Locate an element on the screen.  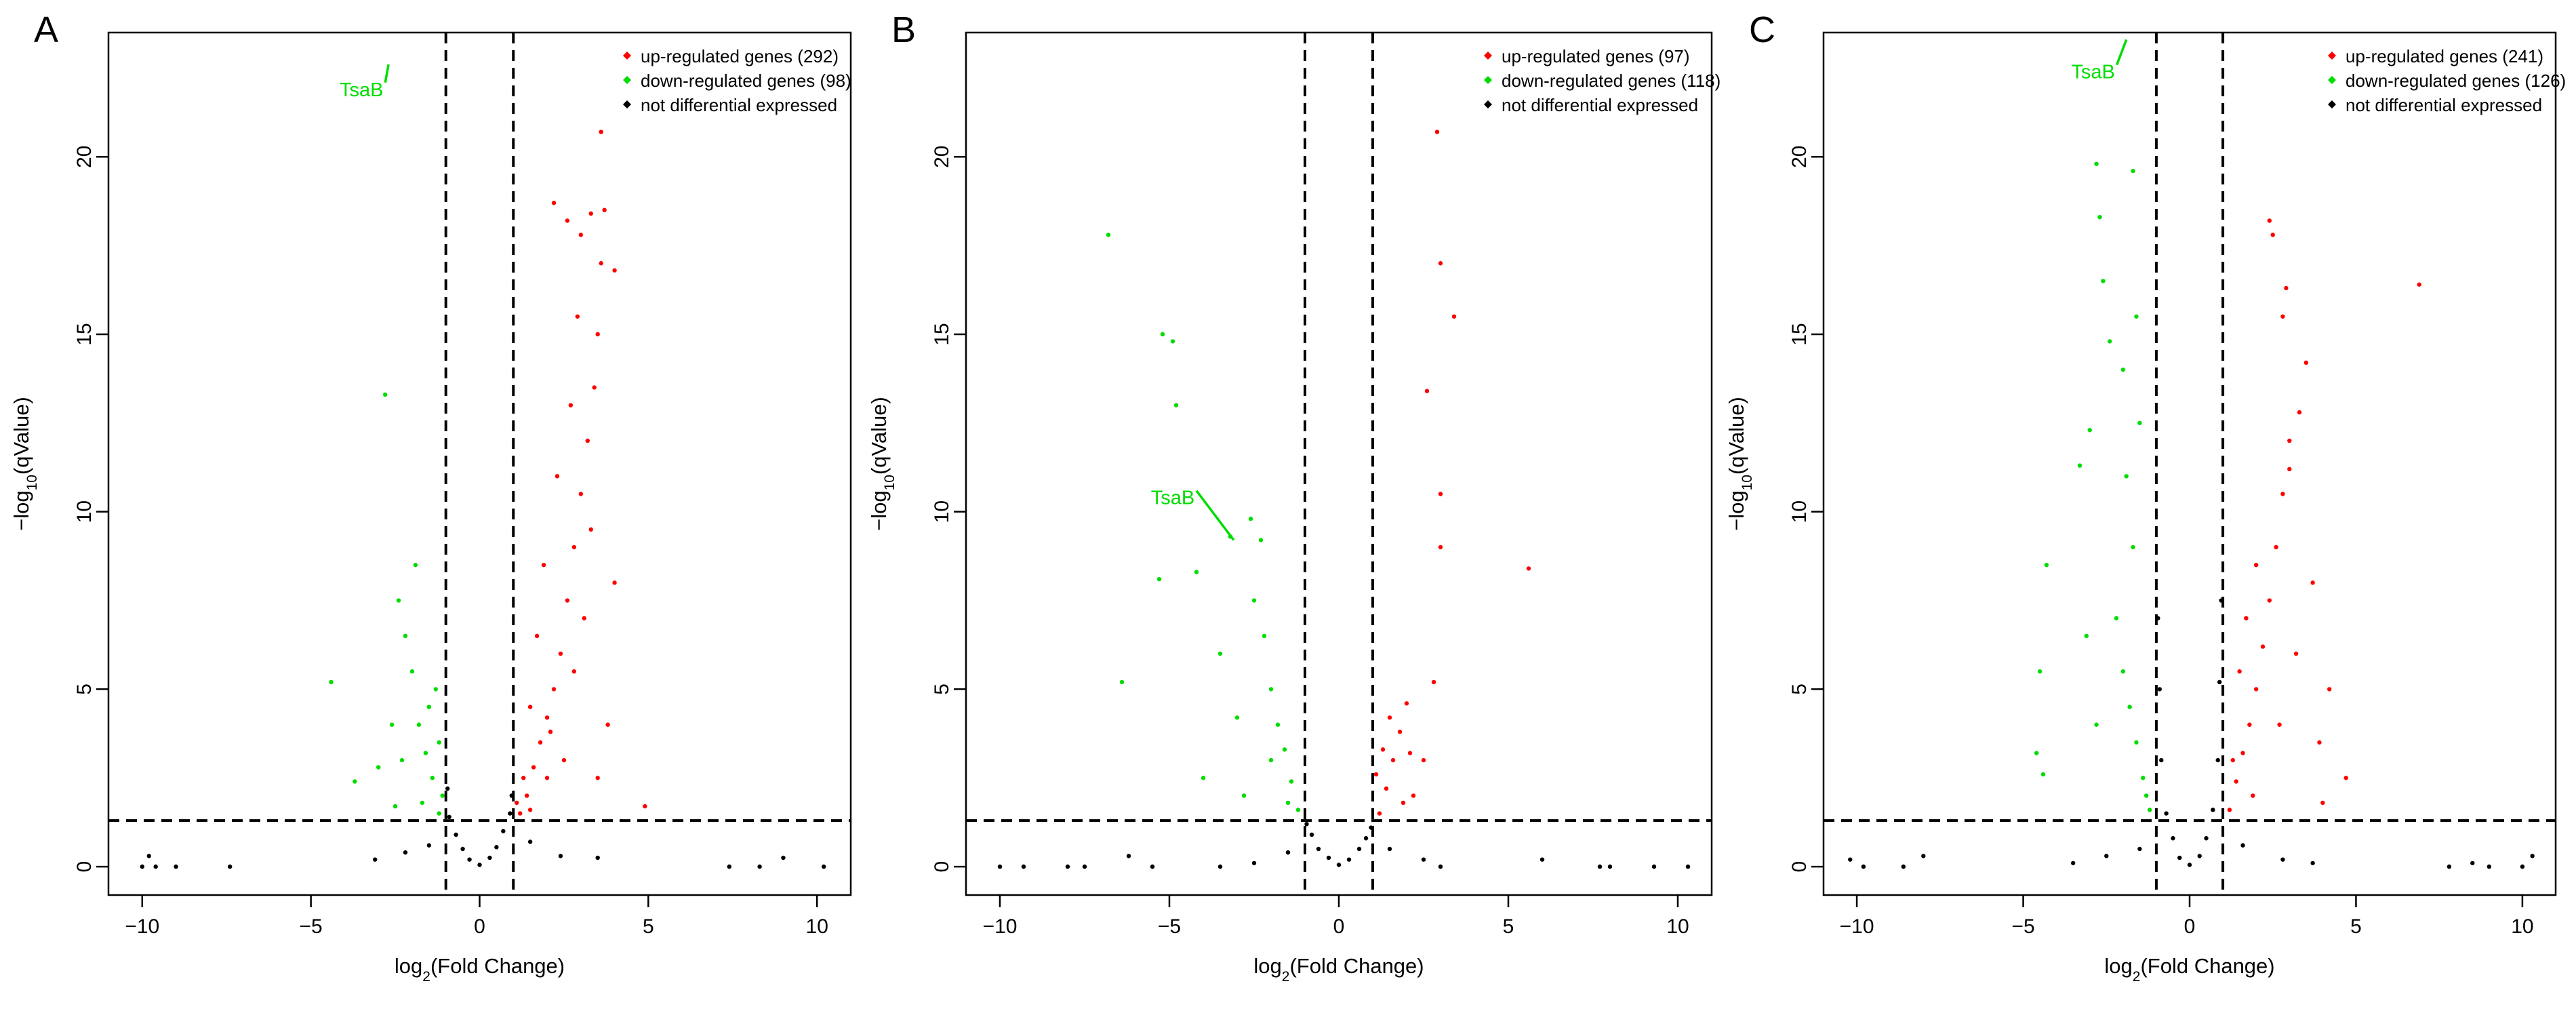
x-tick-label: 0 is located at coordinates (2190, 926).